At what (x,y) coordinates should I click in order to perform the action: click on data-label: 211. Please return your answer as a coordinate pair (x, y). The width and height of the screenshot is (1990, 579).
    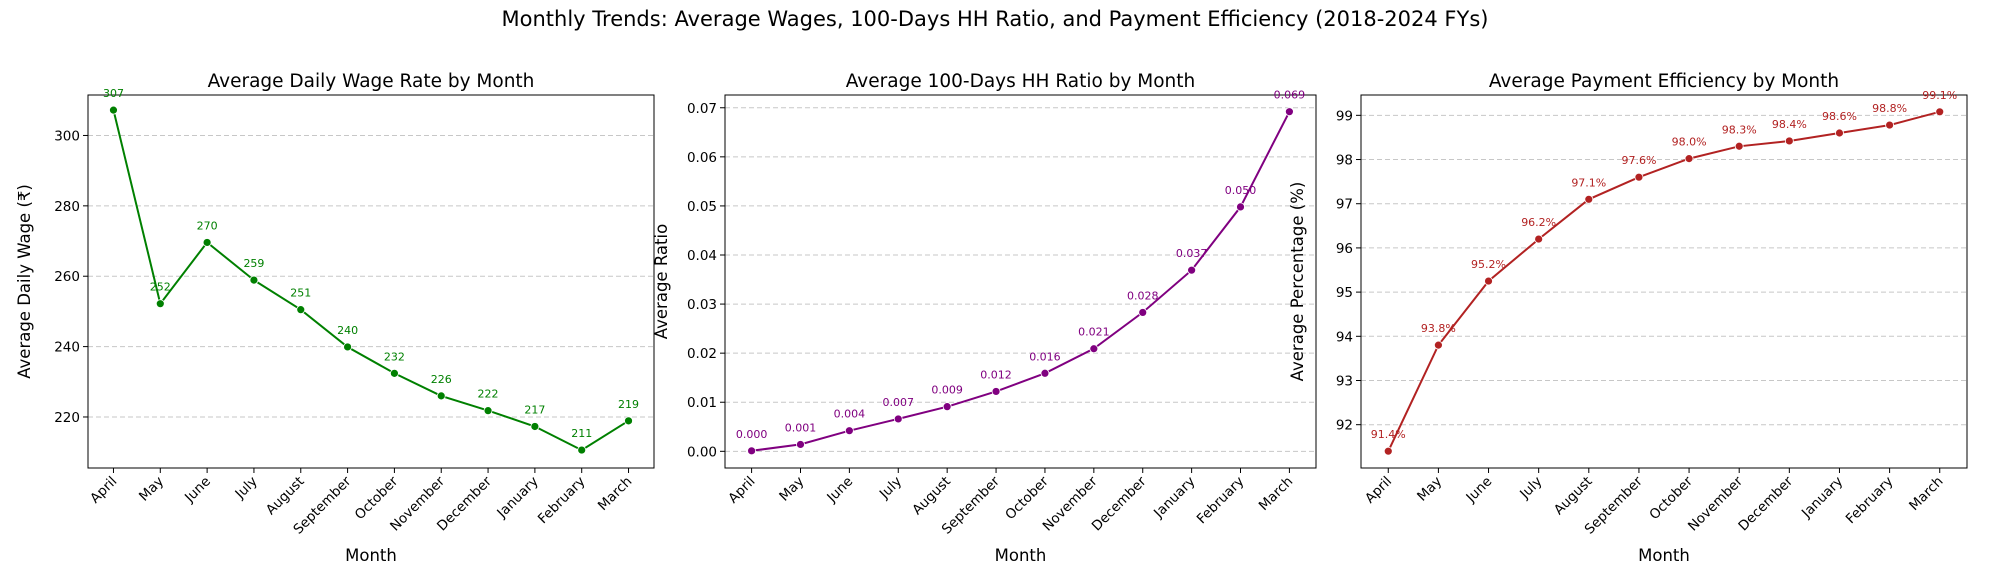
    Looking at the image, I should click on (581, 433).